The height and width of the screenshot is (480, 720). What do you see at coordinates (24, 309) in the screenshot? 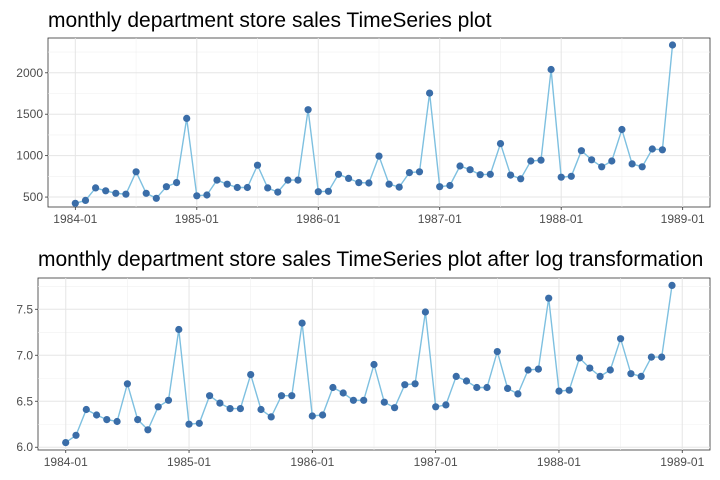
I see `y-tick-label: 7.5` at bounding box center [24, 309].